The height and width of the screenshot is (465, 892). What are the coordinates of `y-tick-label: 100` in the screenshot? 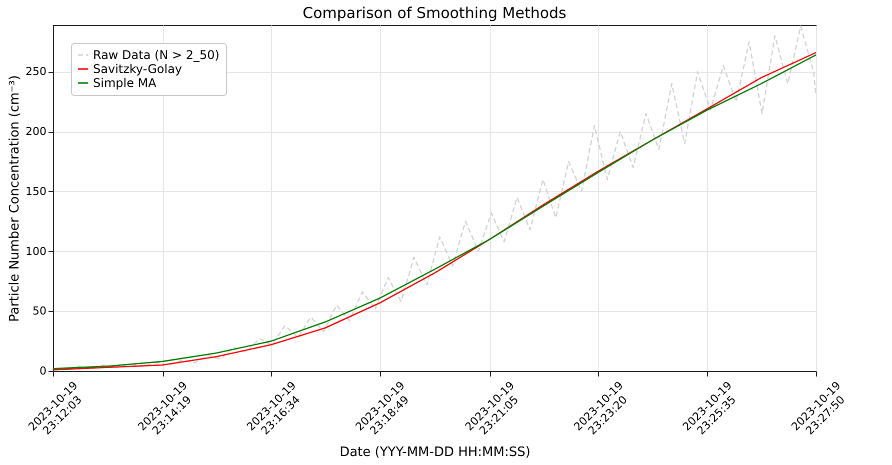 It's located at (36, 251).